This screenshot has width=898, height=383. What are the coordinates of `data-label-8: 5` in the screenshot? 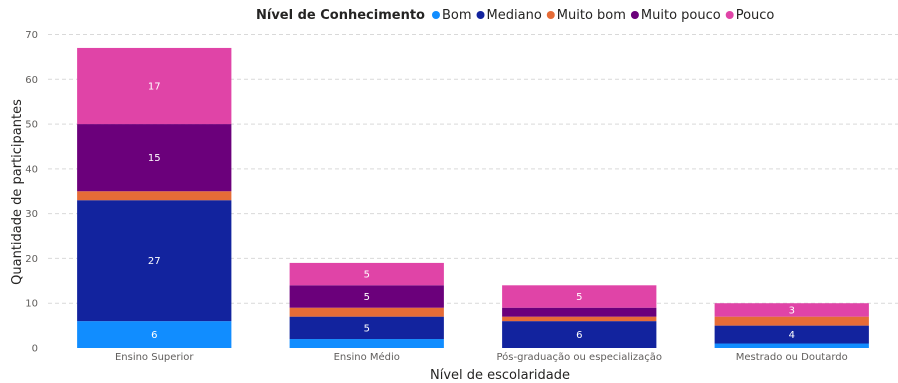 It's located at (579, 297).